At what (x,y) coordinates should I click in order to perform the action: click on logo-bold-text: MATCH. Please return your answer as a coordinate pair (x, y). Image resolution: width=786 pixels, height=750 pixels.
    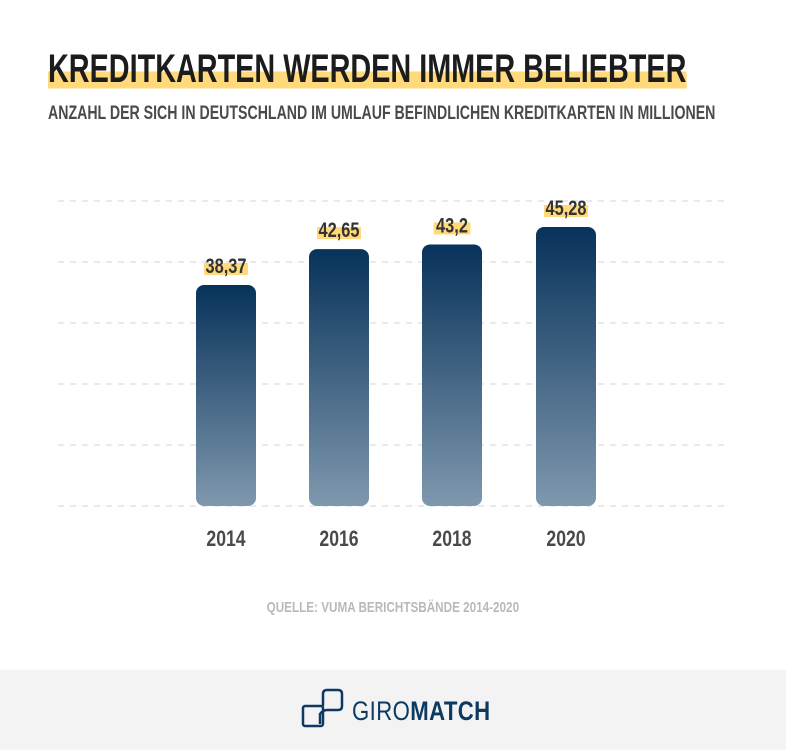
    Looking at the image, I should click on (450, 711).